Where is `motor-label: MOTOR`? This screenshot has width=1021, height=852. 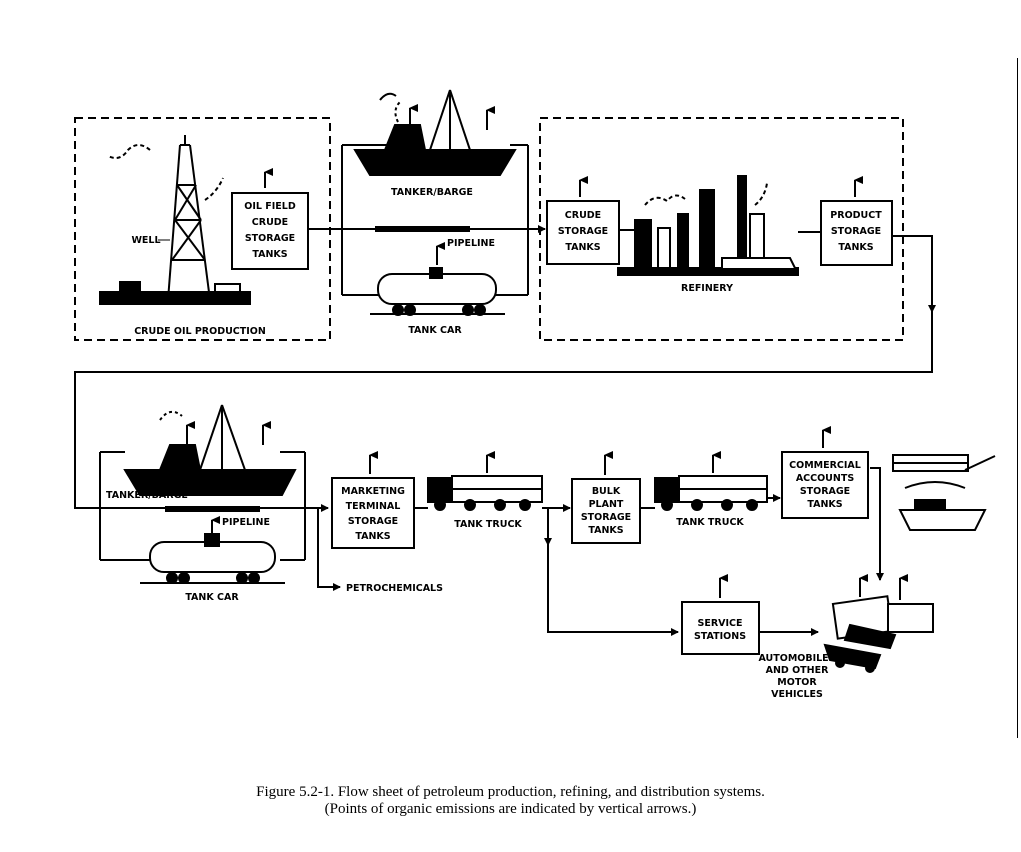 motor-label: MOTOR is located at coordinates (797, 682).